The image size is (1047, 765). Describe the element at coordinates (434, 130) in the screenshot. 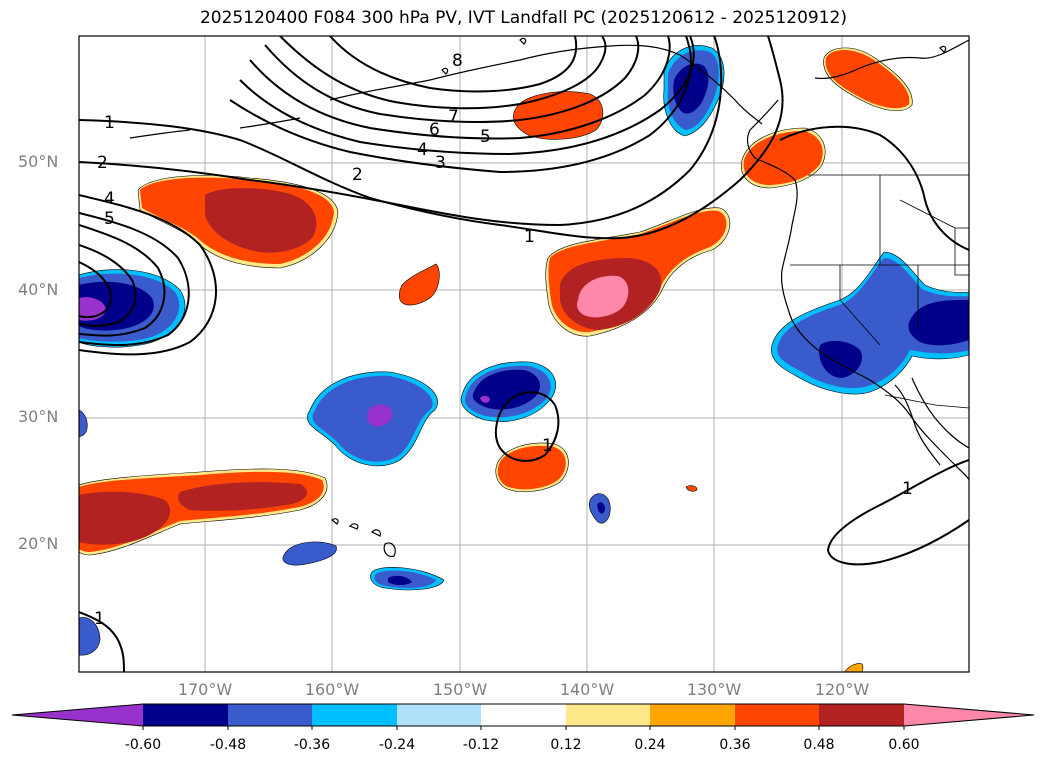

I see `contour-label: 6` at that location.